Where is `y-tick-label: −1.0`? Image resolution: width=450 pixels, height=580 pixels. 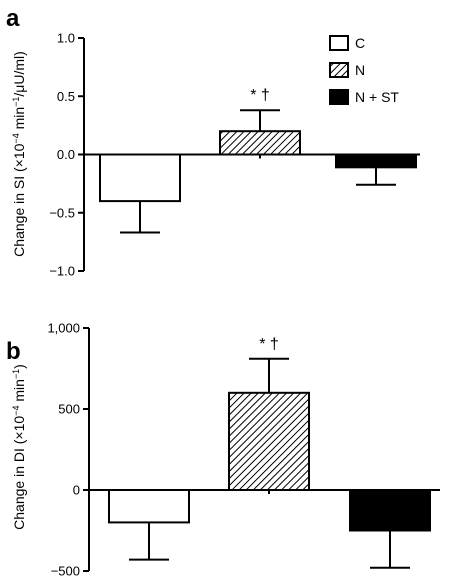
y-tick-label: −1.0 is located at coordinates (62, 271).